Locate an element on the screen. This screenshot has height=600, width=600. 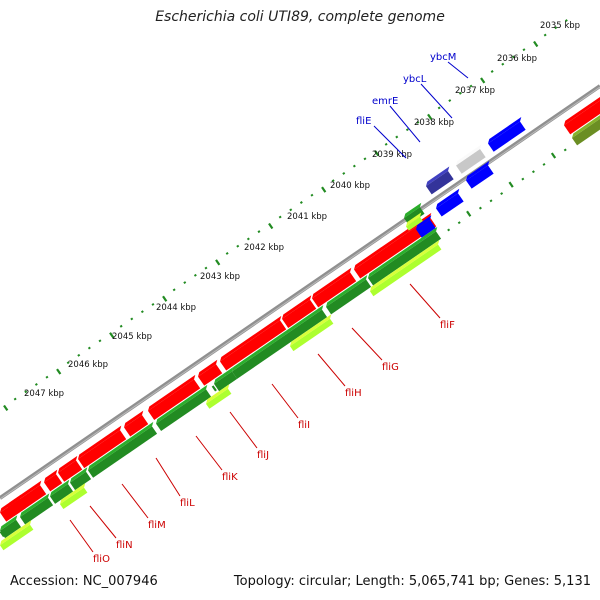
kbp-label: 2042 kbp is located at coordinates (264, 248).